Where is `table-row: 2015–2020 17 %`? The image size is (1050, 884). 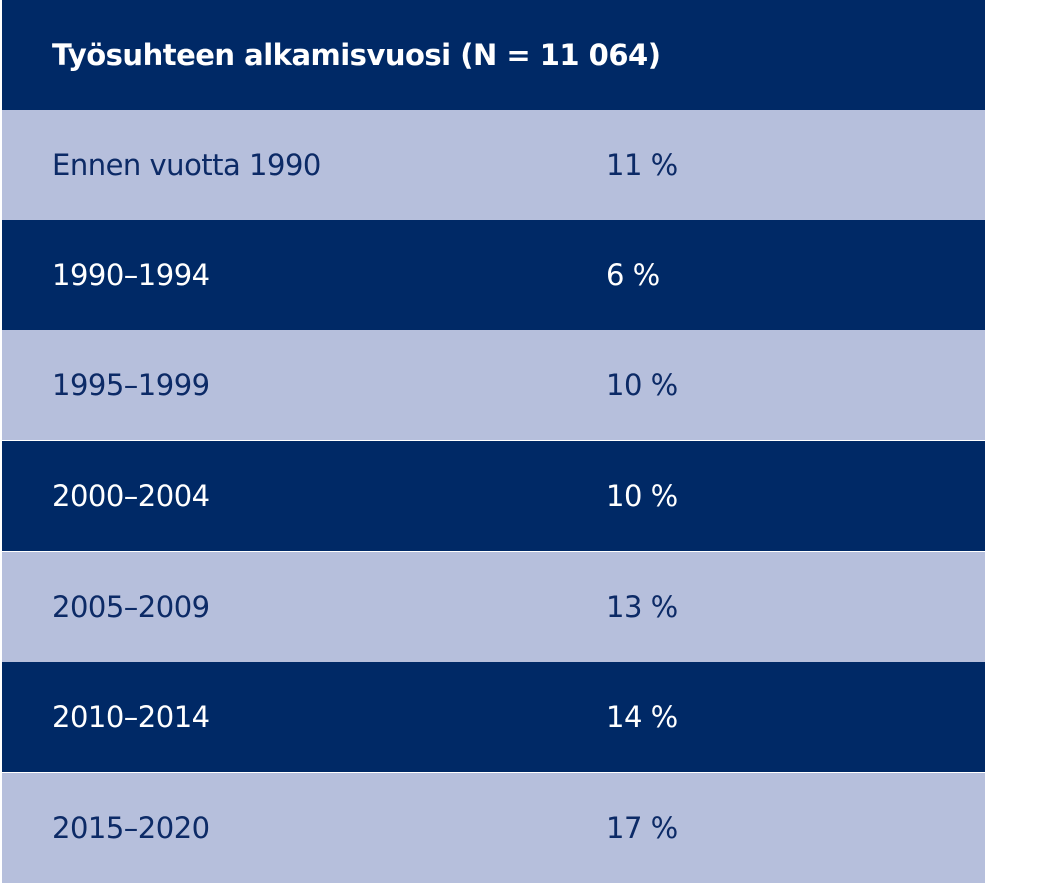 table-row: 2015–2020 17 % is located at coordinates (493, 828).